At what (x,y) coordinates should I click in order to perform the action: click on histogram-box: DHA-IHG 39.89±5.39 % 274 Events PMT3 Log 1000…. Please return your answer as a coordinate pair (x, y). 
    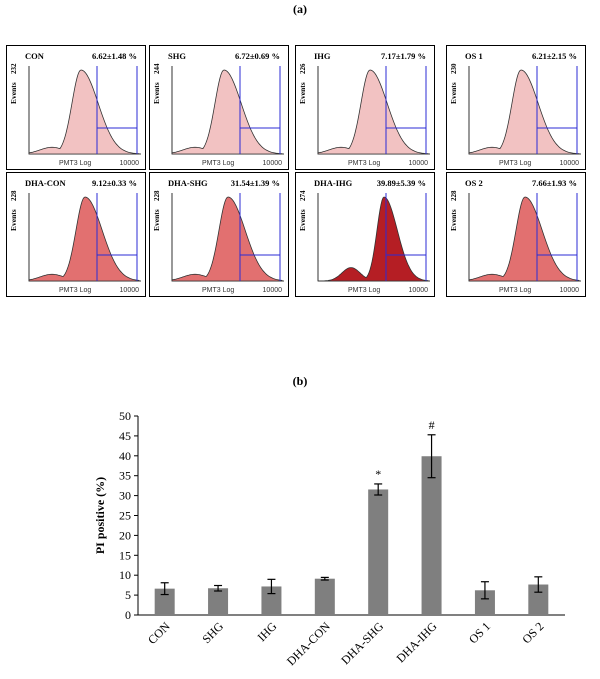
    Looking at the image, I should click on (365, 234).